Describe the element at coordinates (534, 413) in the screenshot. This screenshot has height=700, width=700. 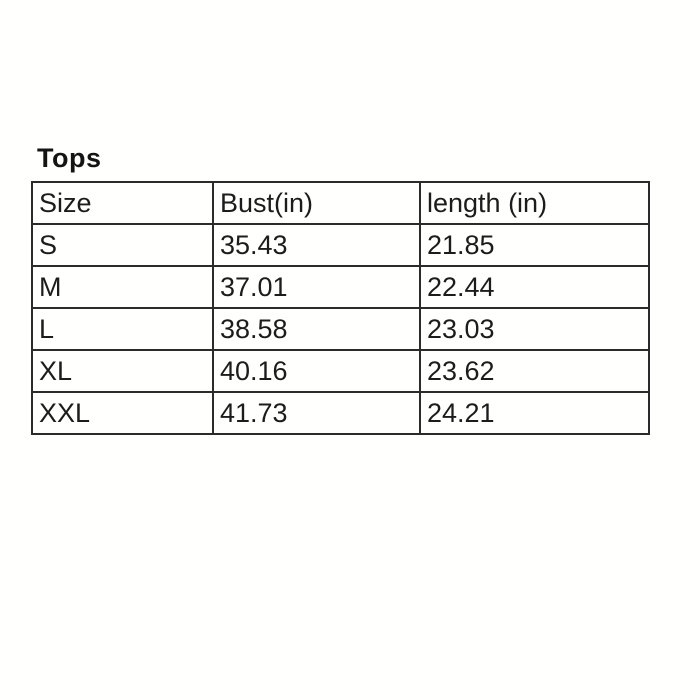
I see `cell-length: 24.21` at that location.